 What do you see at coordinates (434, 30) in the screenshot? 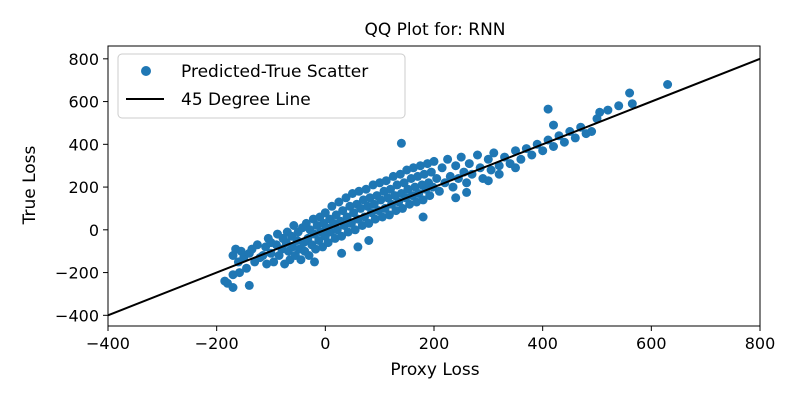
I see `chart-title: QQ Plot for: RNN` at bounding box center [434, 30].